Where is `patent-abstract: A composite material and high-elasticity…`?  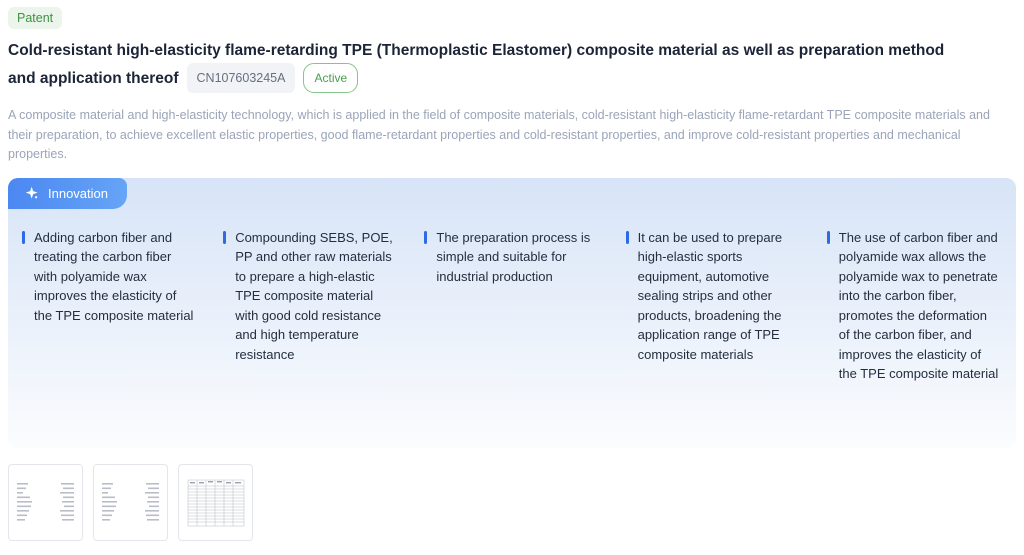 patent-abstract: A composite material and high-elasticity… is located at coordinates (499, 134).